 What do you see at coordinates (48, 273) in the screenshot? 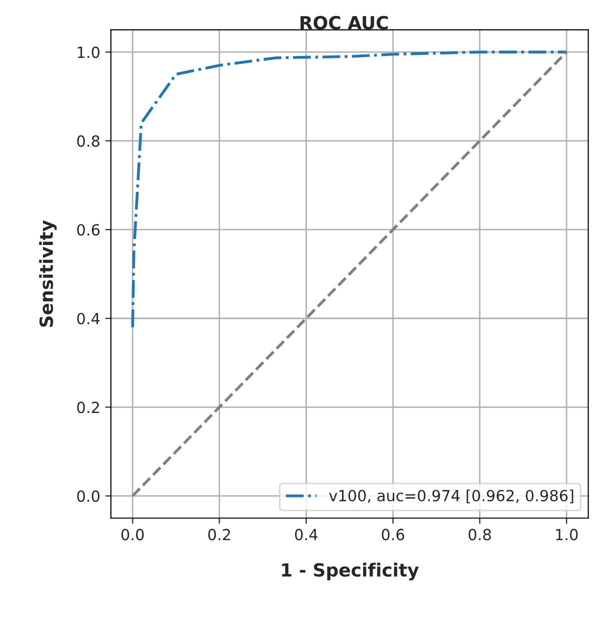
I see `y-axis-title: Sensitivity` at bounding box center [48, 273].